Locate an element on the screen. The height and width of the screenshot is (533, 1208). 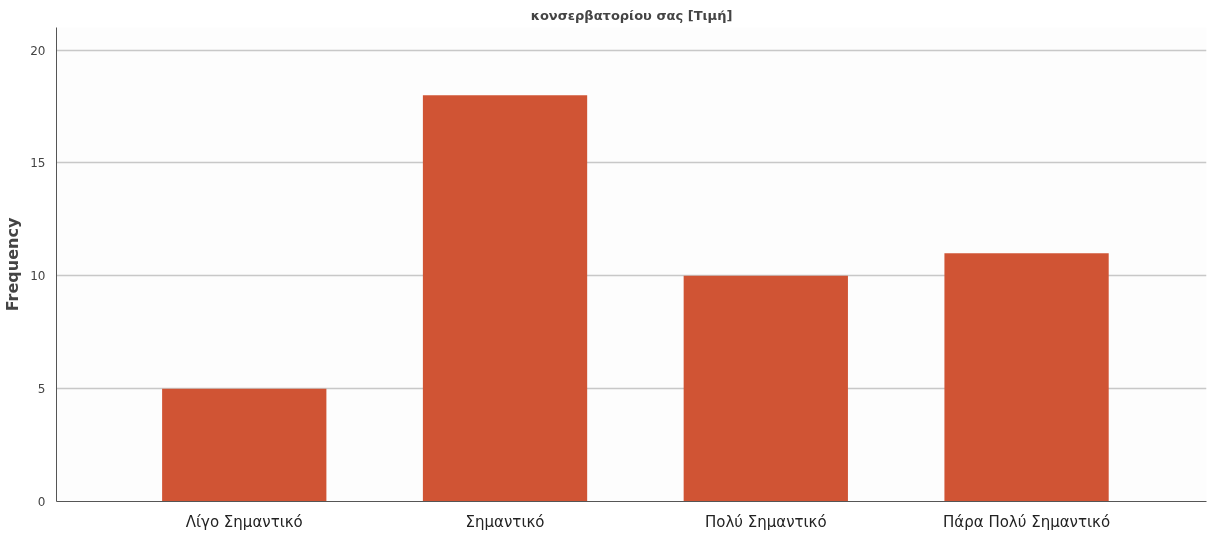
x-tick-label: Πολύ Σημαντικό is located at coordinates (765, 521).